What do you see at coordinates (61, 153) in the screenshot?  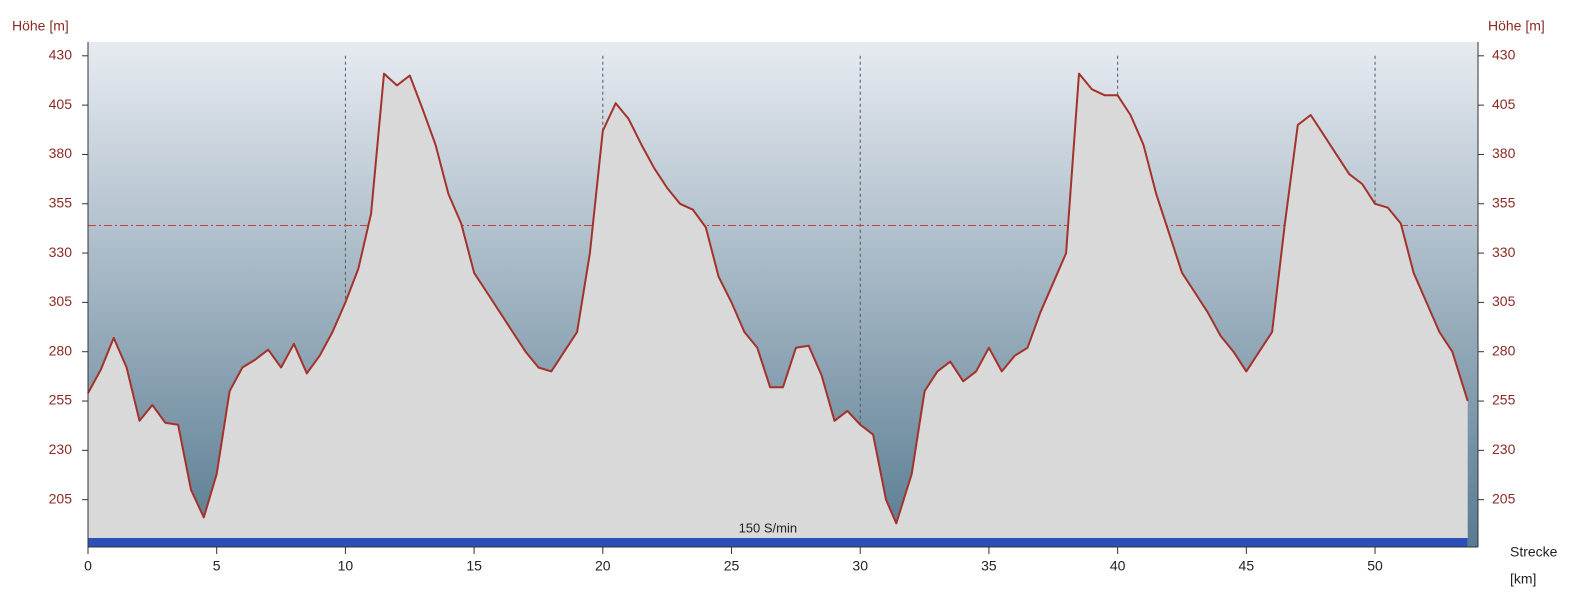 I see `y-tick-label-left: 380` at bounding box center [61, 153].